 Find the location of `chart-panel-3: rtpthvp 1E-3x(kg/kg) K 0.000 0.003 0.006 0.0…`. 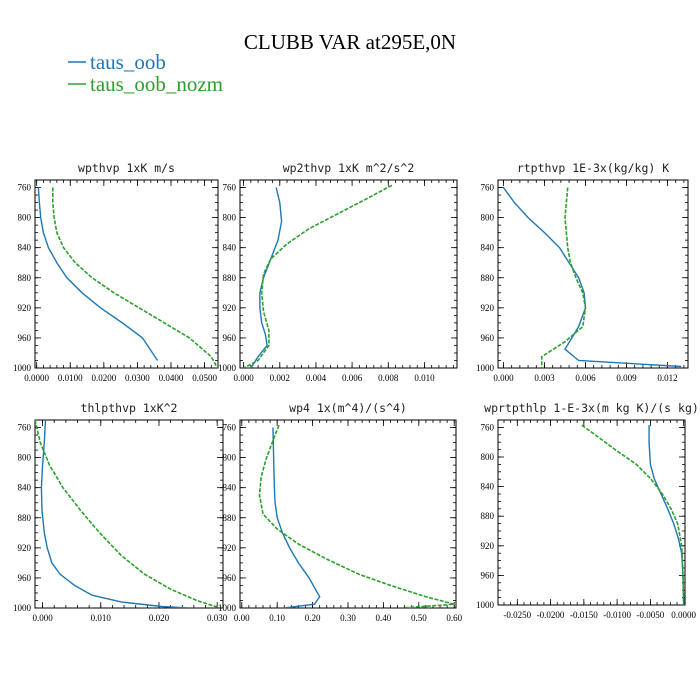

chart-panel-3: rtpthvp 1E-3x(kg/kg) K 0.000 0.003 0.006 0.0… is located at coordinates (582, 272).